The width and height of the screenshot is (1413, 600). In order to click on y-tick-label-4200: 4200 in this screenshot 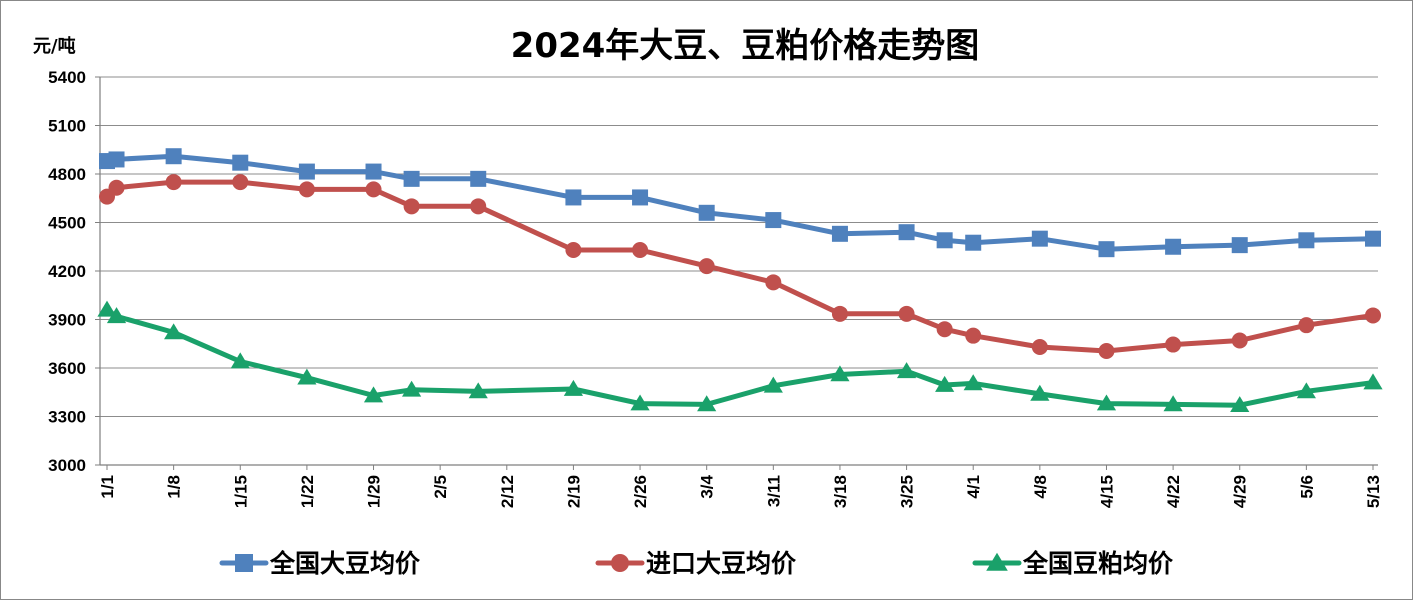, I will do `click(67, 271)`.